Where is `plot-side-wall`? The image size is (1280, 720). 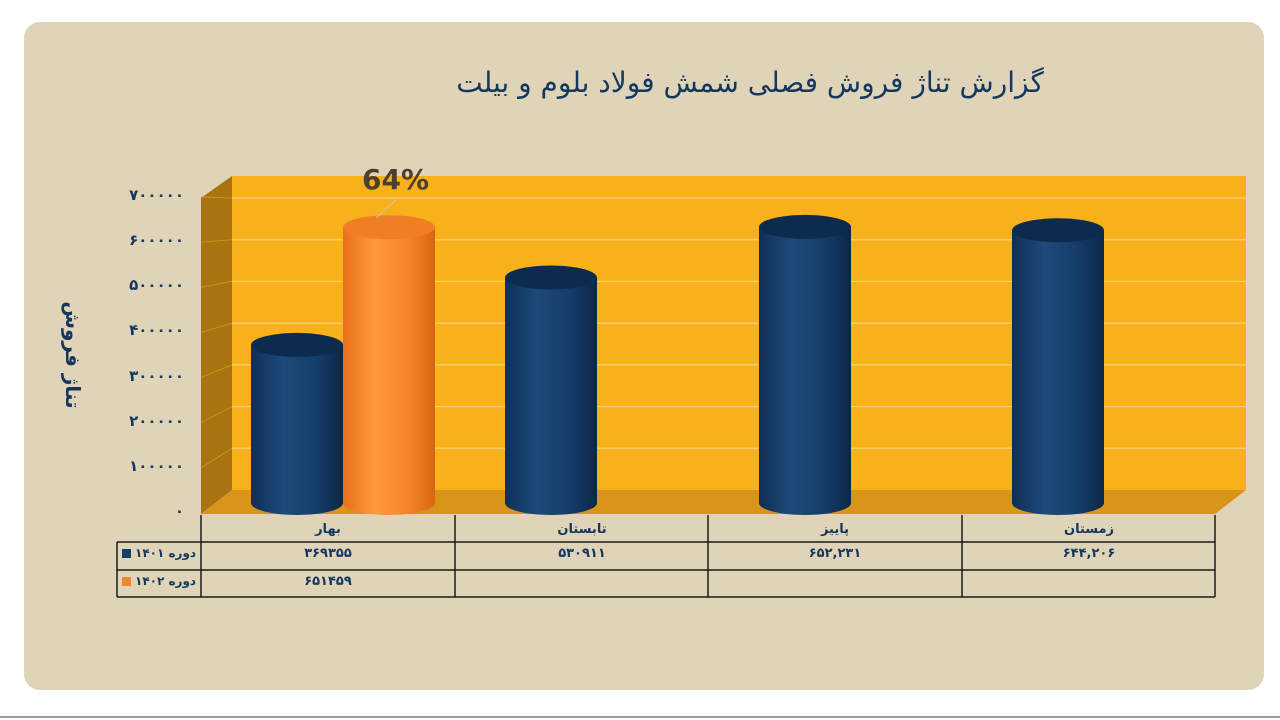 plot-side-wall is located at coordinates (216, 345).